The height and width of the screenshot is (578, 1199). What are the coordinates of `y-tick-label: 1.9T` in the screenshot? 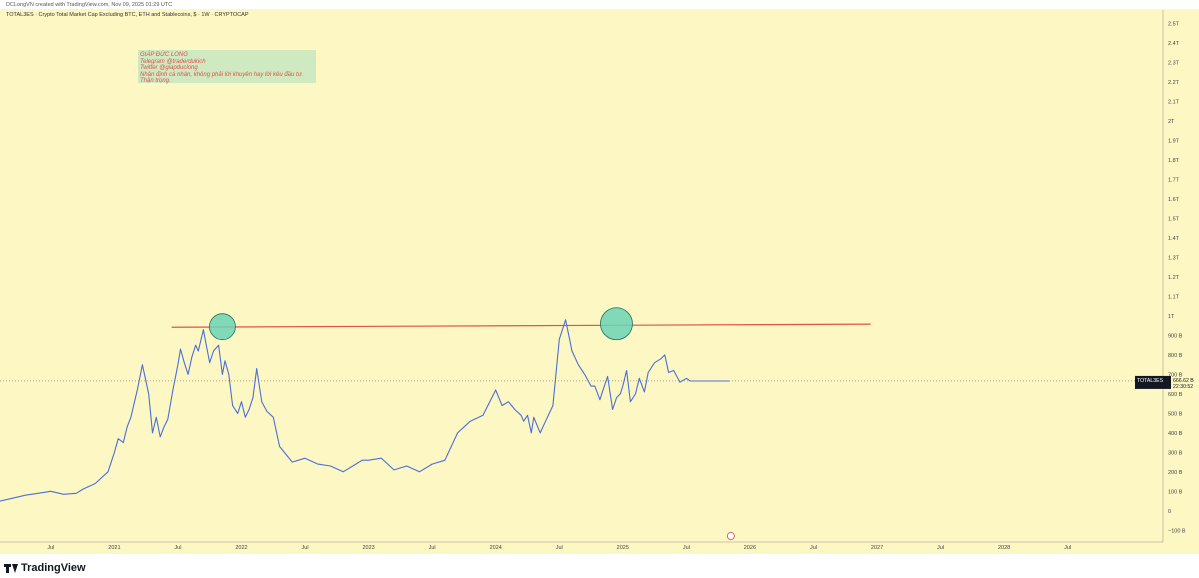 It's located at (1174, 142).